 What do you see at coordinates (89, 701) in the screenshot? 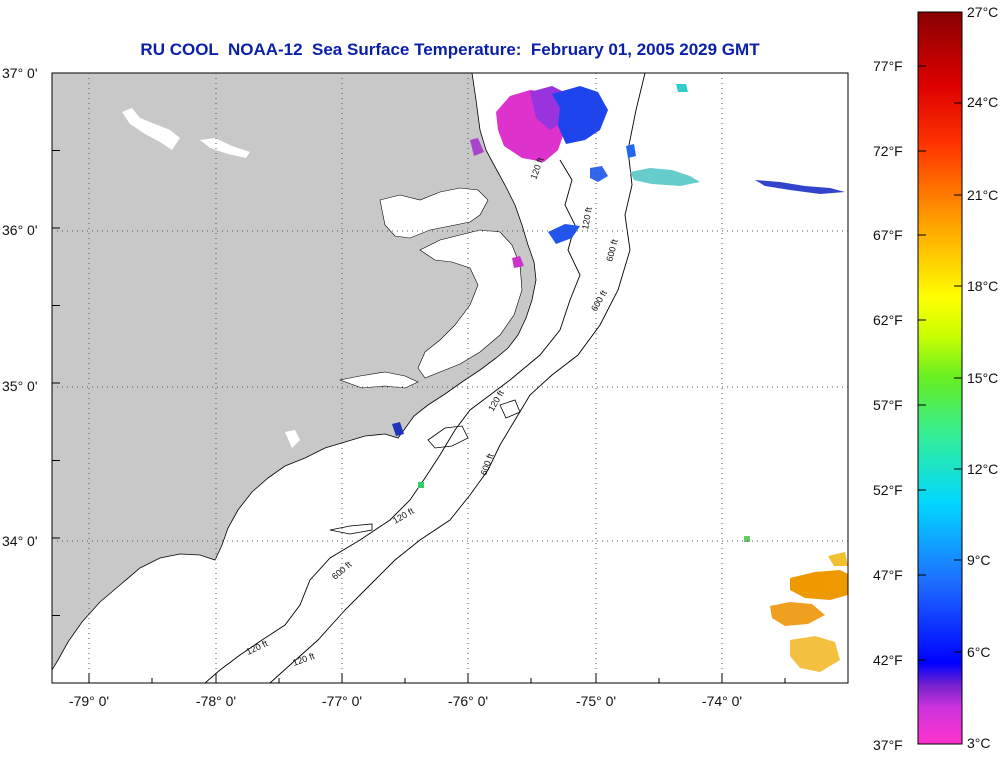
I see `lon-label: -79° 0'` at bounding box center [89, 701].